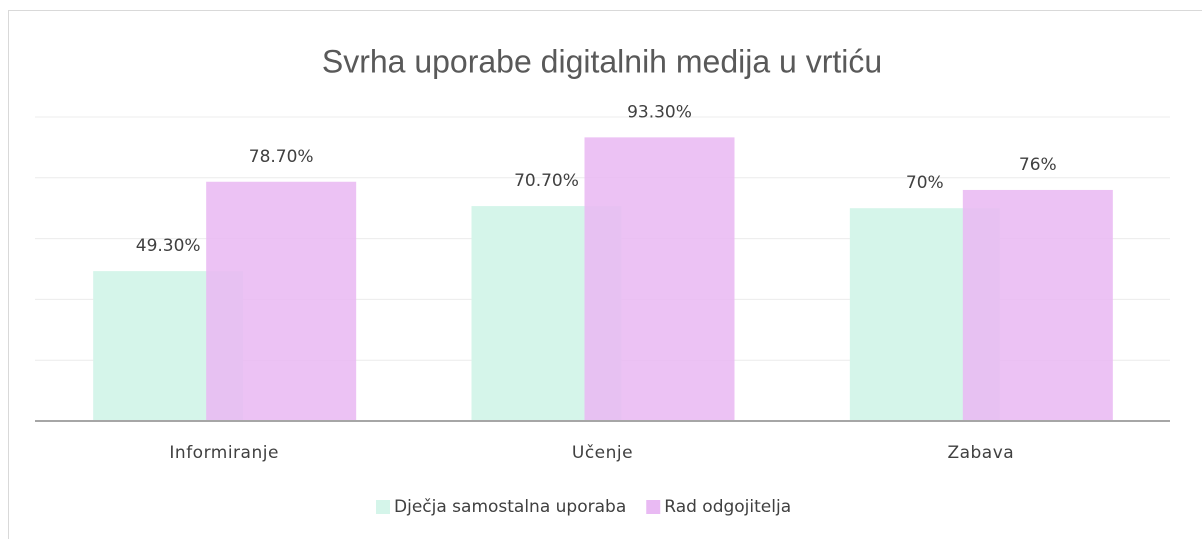  What do you see at coordinates (602, 61) in the screenshot?
I see `chart-title: Svrha uporabe digitalnih medija u vrtiću` at bounding box center [602, 61].